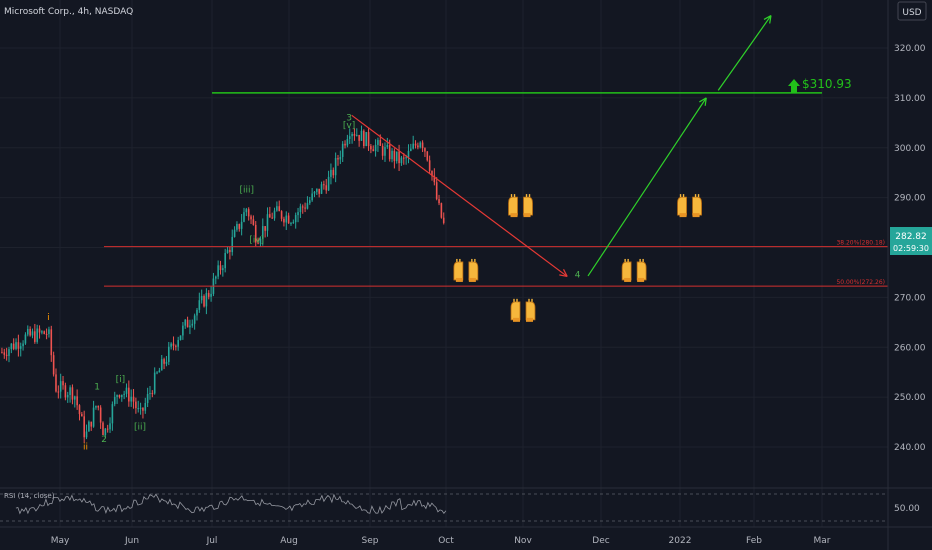 This screenshot has width=932, height=550. Describe the element at coordinates (860, 282) in the screenshot. I see `fib-level-label: 50.00%(272.26)` at that location.